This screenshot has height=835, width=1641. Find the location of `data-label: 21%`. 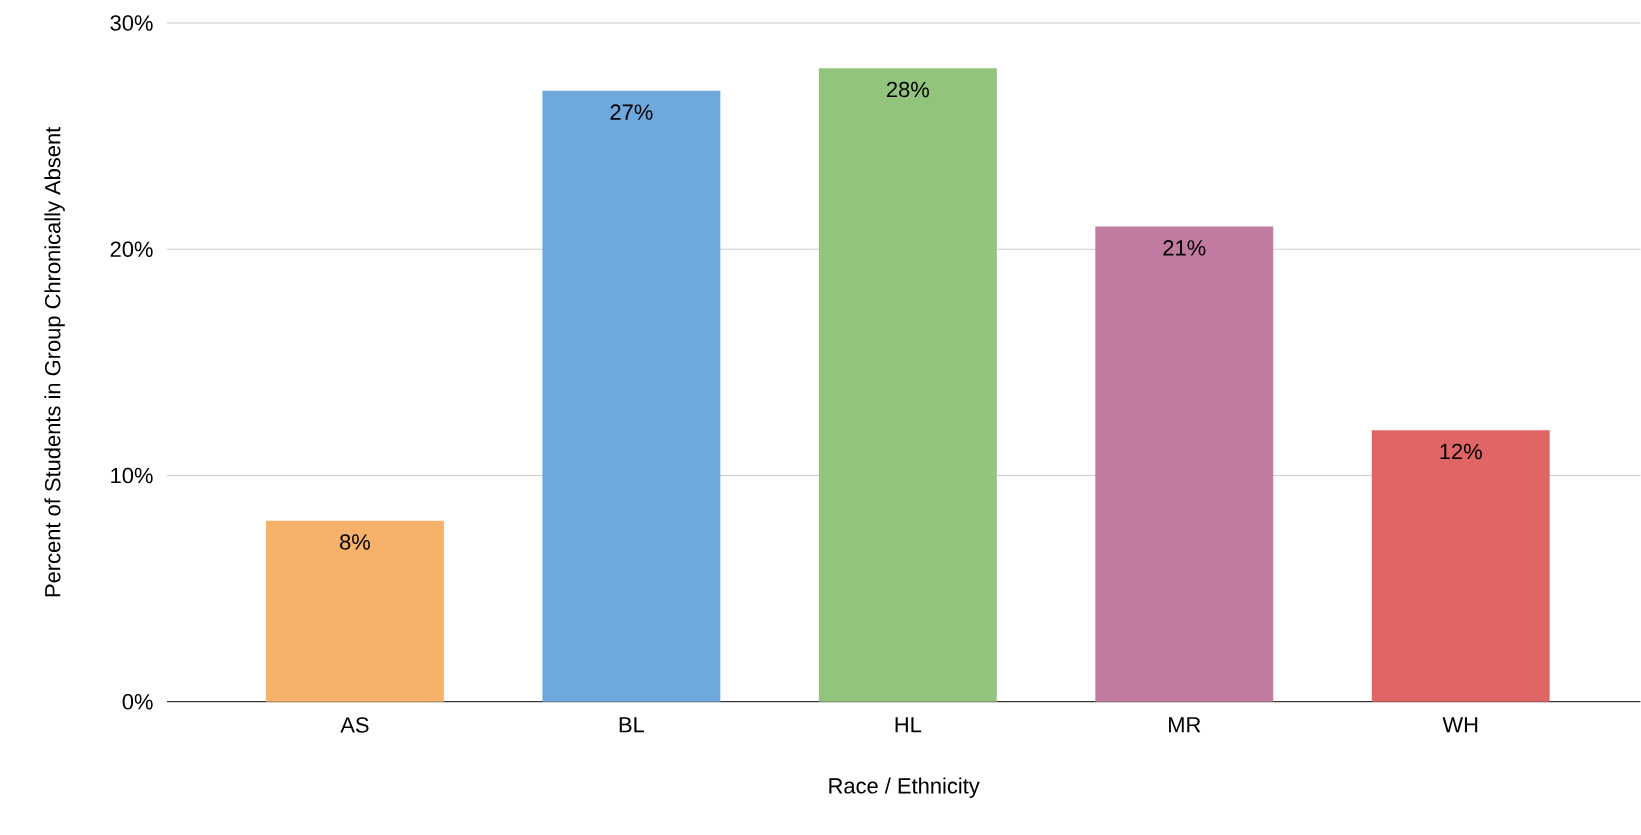

data-label: 21% is located at coordinates (1184, 248).